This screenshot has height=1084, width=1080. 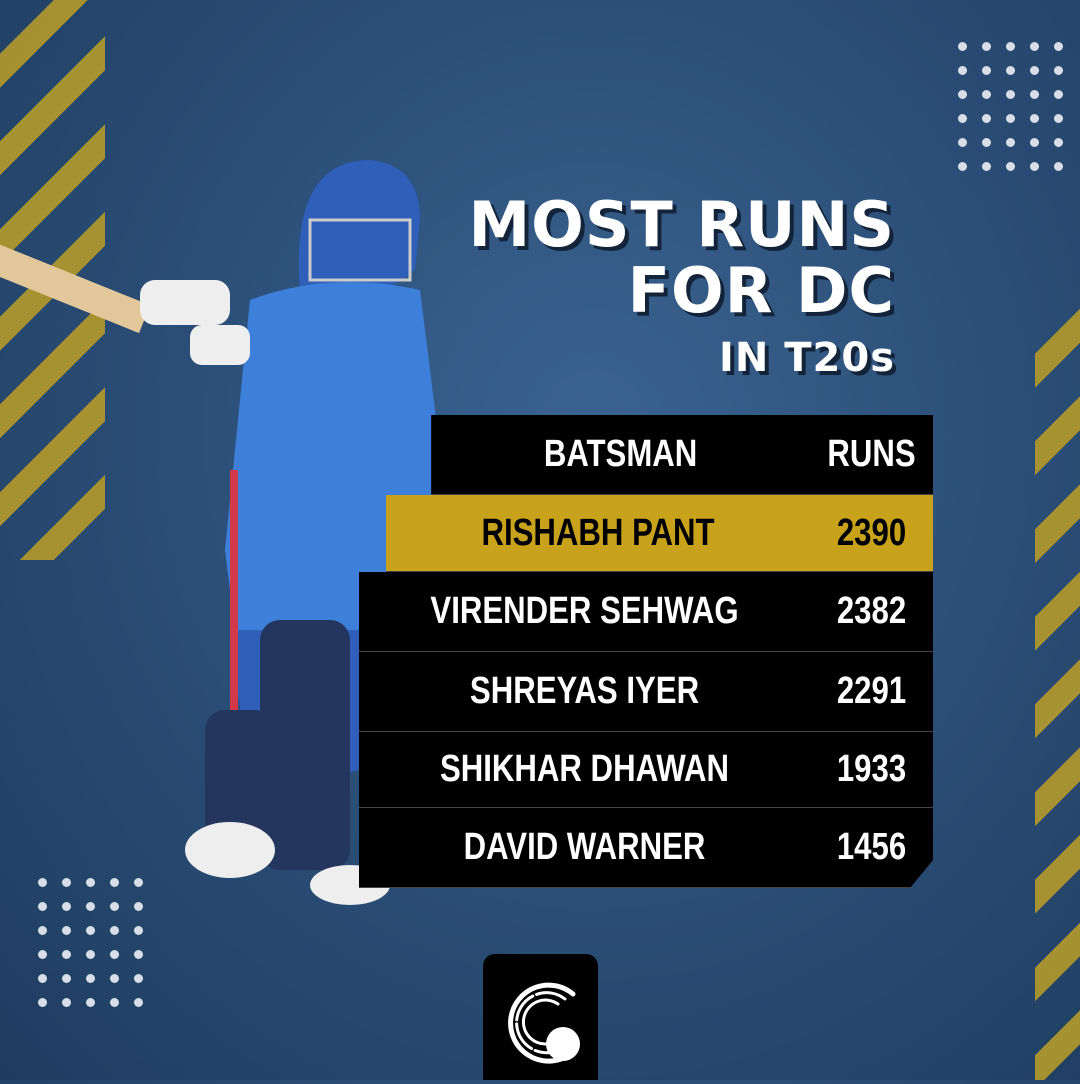 What do you see at coordinates (871, 847) in the screenshot?
I see `runs-value: 1456` at bounding box center [871, 847].